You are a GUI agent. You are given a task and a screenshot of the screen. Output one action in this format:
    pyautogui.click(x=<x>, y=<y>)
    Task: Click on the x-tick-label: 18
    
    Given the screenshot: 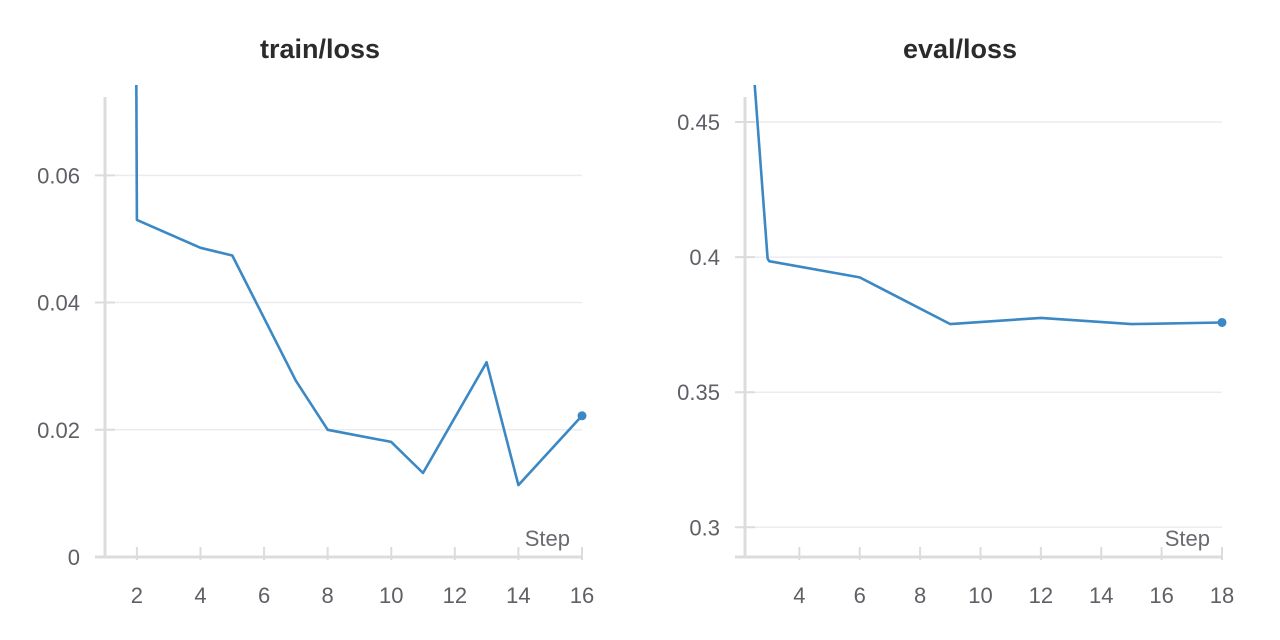 What is the action you would take?
    pyautogui.click(x=1222, y=595)
    